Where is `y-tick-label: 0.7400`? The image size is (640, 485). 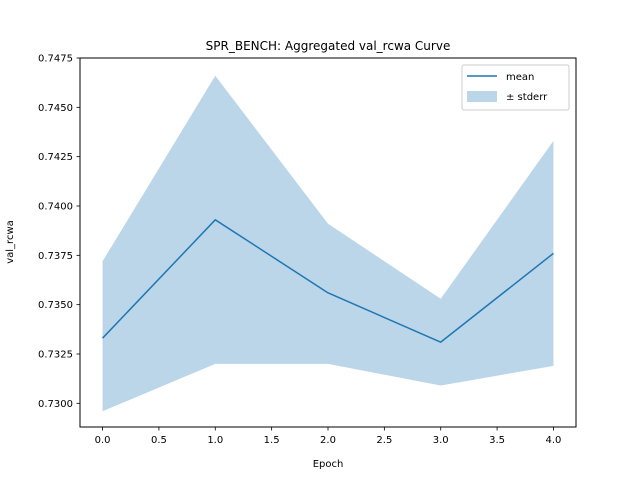 y-tick-label: 0.7400 is located at coordinates (55, 206).